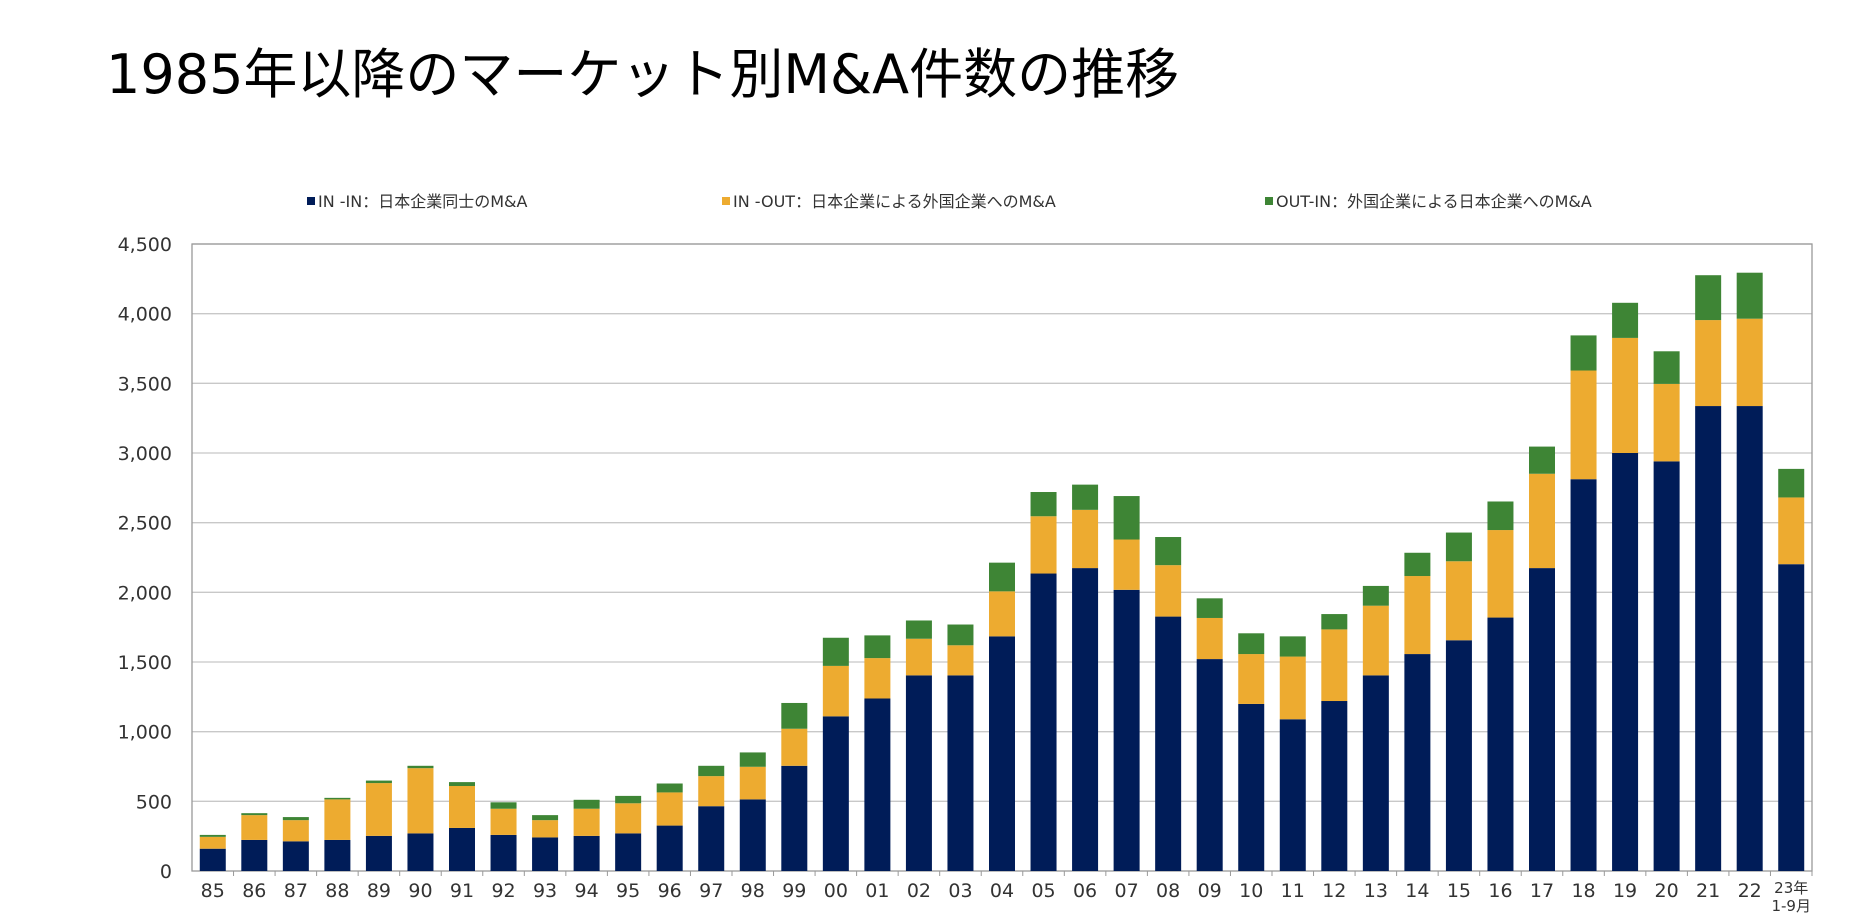 The image size is (1858, 922). Describe the element at coordinates (1168, 891) in the screenshot. I see `x-tick-label: 08` at that location.